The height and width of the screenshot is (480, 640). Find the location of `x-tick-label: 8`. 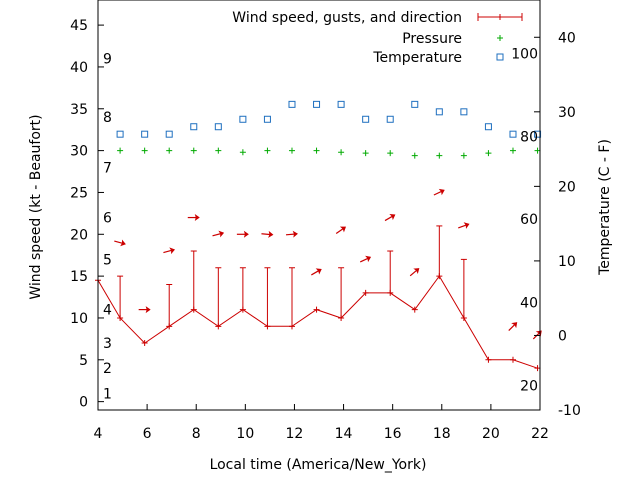

x-tick-label: 8 is located at coordinates (196, 434).